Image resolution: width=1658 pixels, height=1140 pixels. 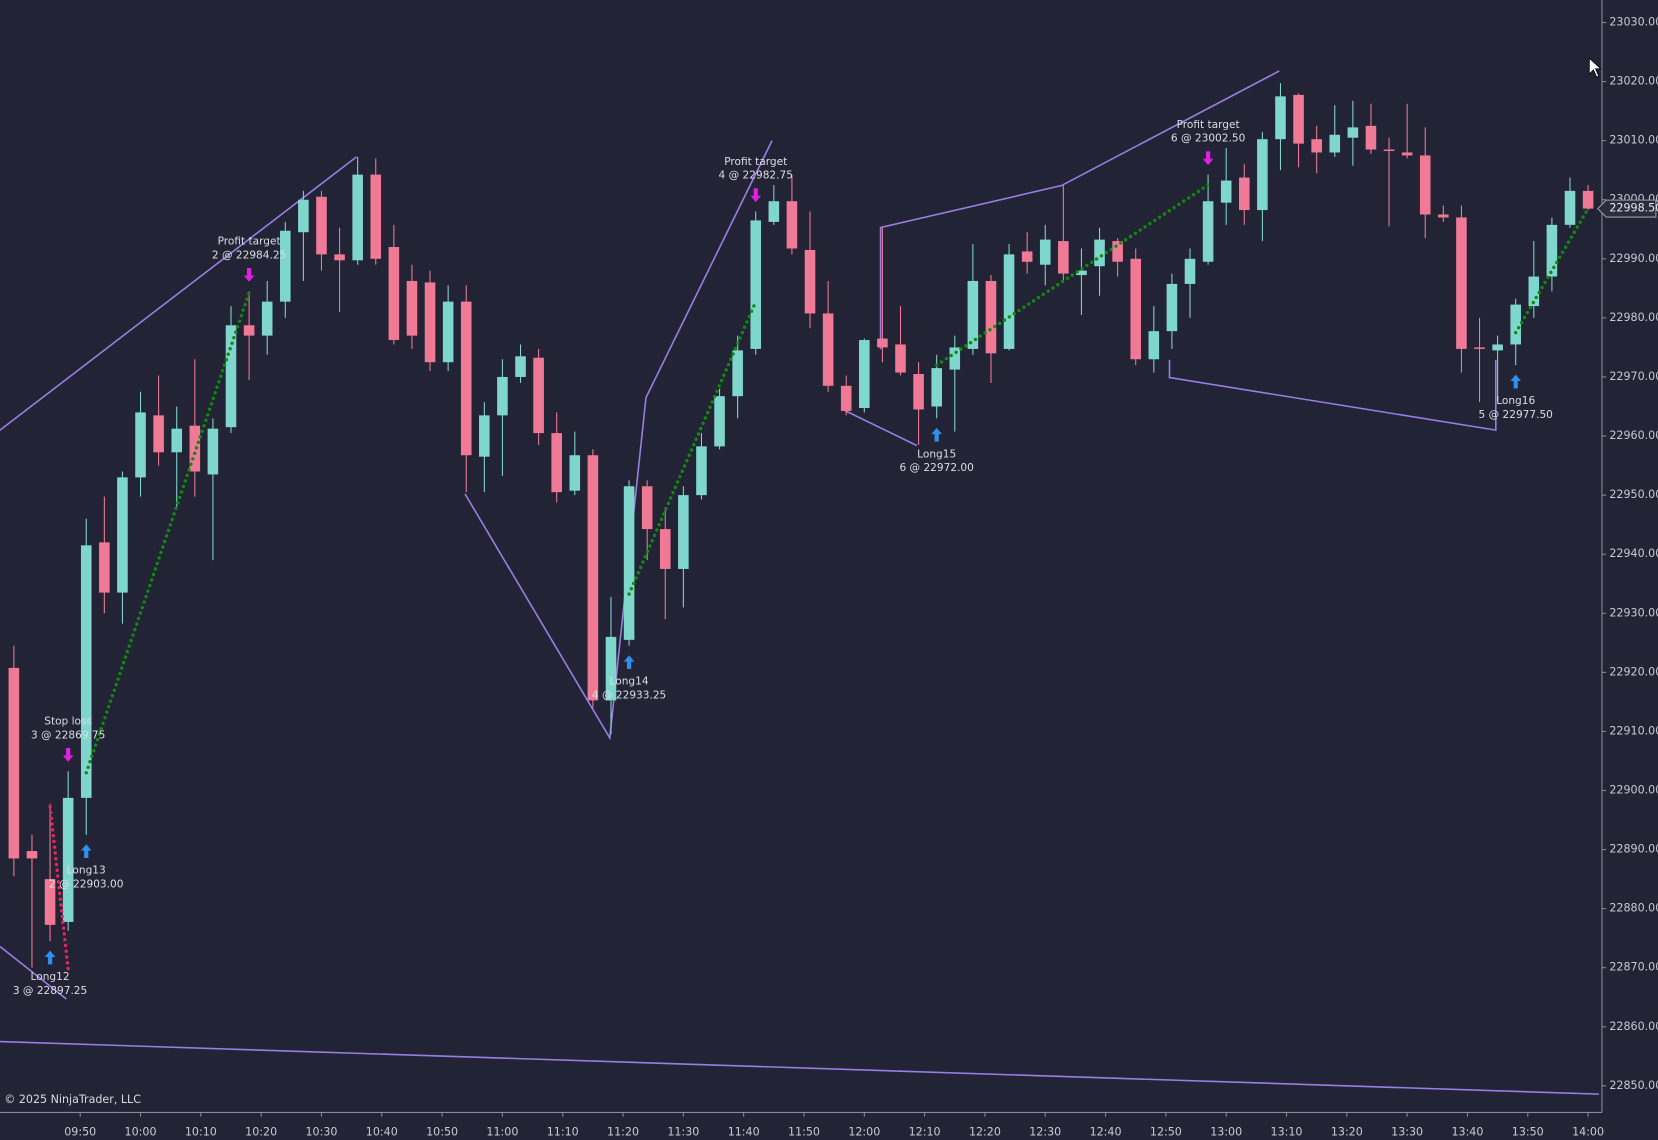 I want to click on y-tick-label: 22950.00, so click(x=1633, y=494).